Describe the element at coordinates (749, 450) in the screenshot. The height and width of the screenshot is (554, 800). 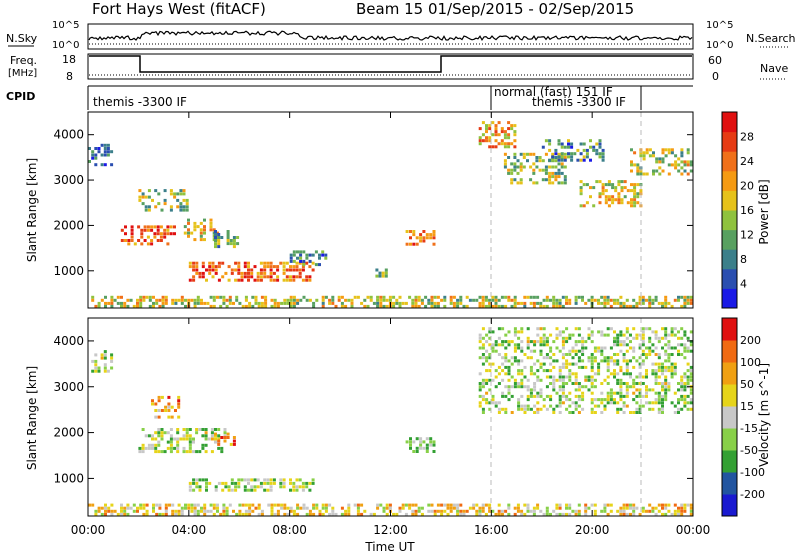
I see `colorbar-tick-label: -50` at that location.